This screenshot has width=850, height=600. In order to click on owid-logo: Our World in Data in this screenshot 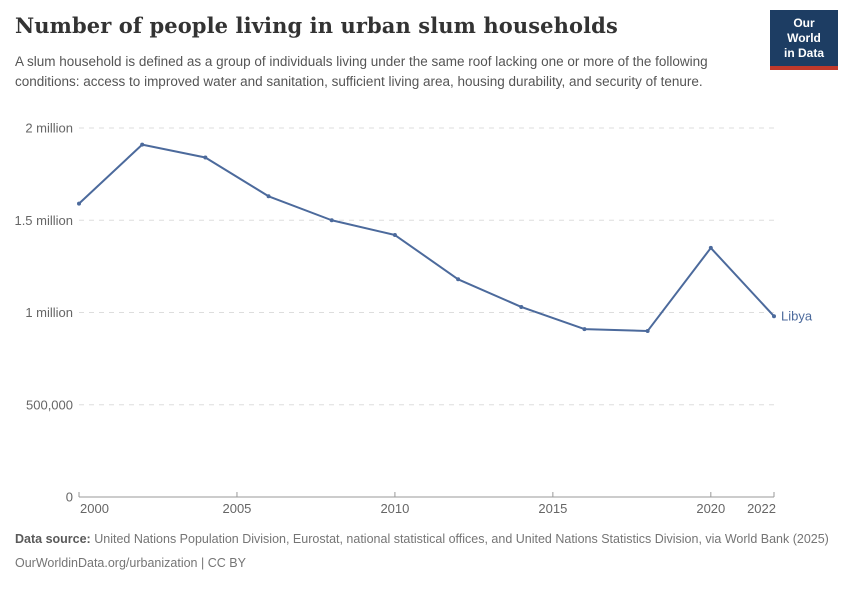, I will do `click(804, 40)`.